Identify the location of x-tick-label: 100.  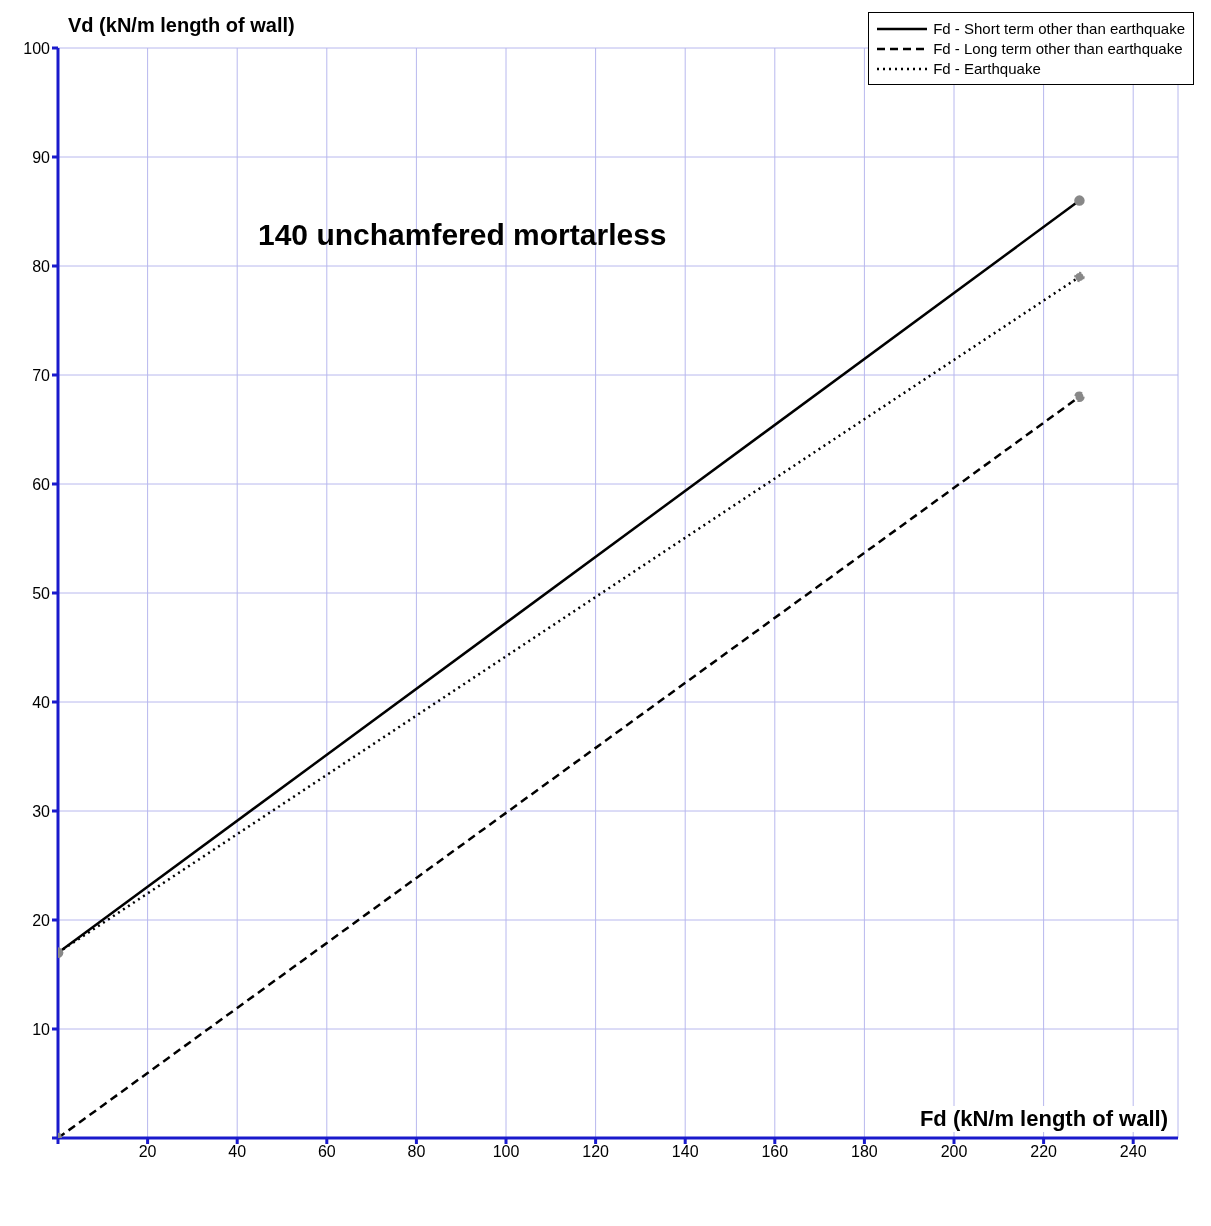
(506, 1152).